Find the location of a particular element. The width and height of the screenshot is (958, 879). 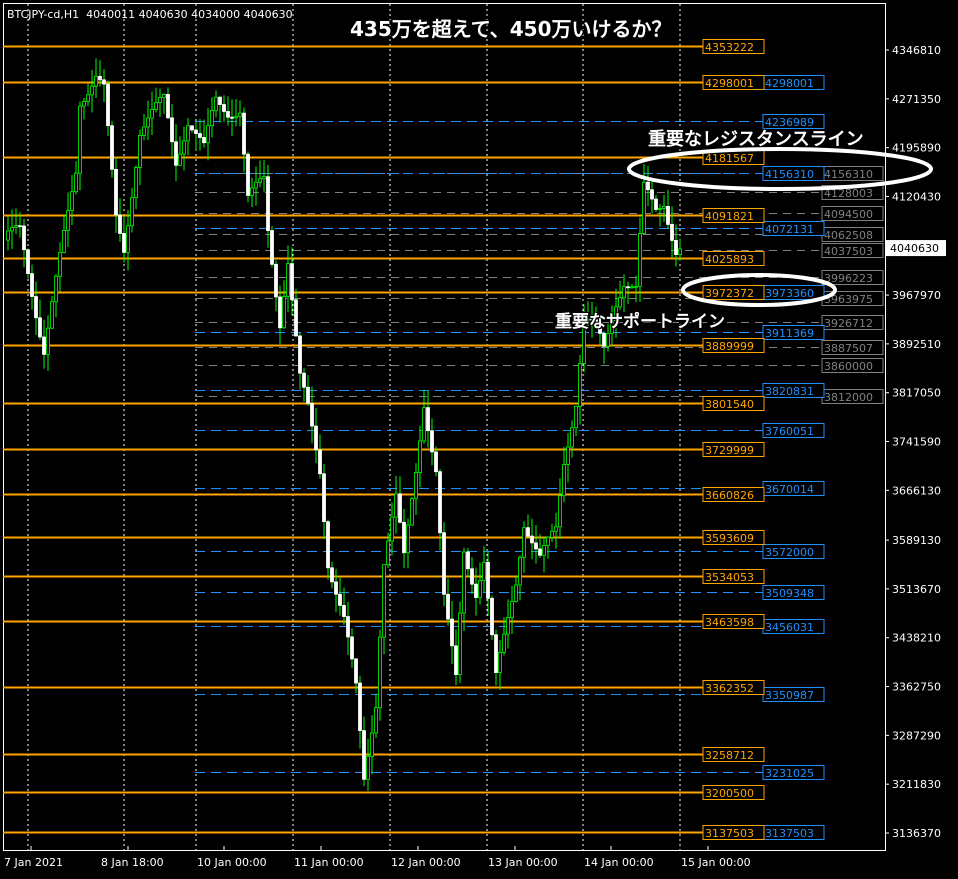

blue-level-label: 3231025 is located at coordinates (789, 773).